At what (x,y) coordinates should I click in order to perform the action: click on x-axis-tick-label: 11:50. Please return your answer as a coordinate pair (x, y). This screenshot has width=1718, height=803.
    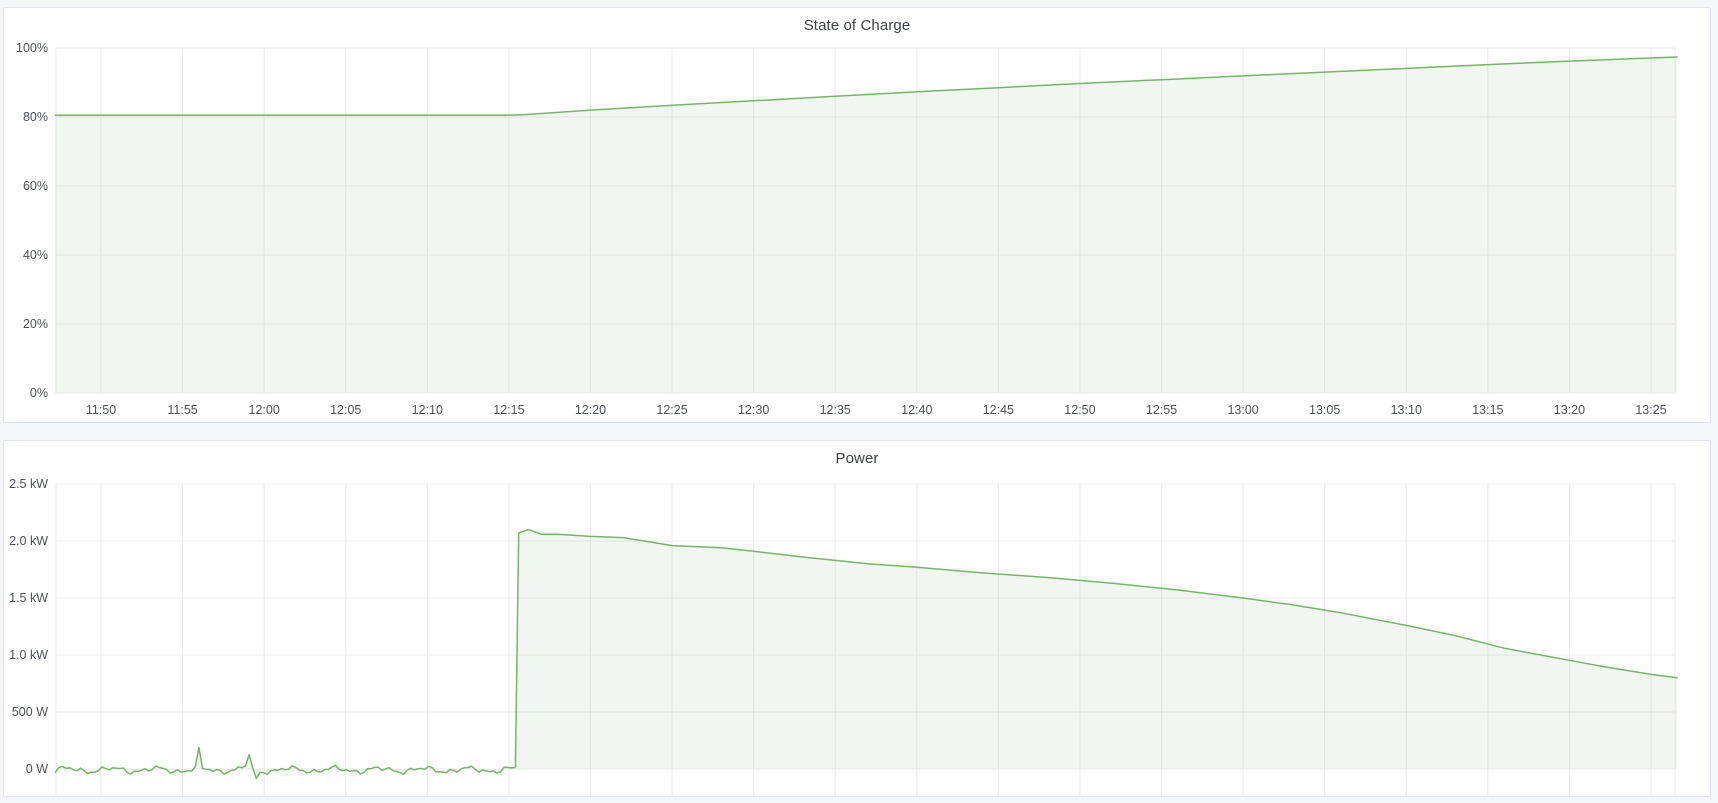
    Looking at the image, I should click on (101, 410).